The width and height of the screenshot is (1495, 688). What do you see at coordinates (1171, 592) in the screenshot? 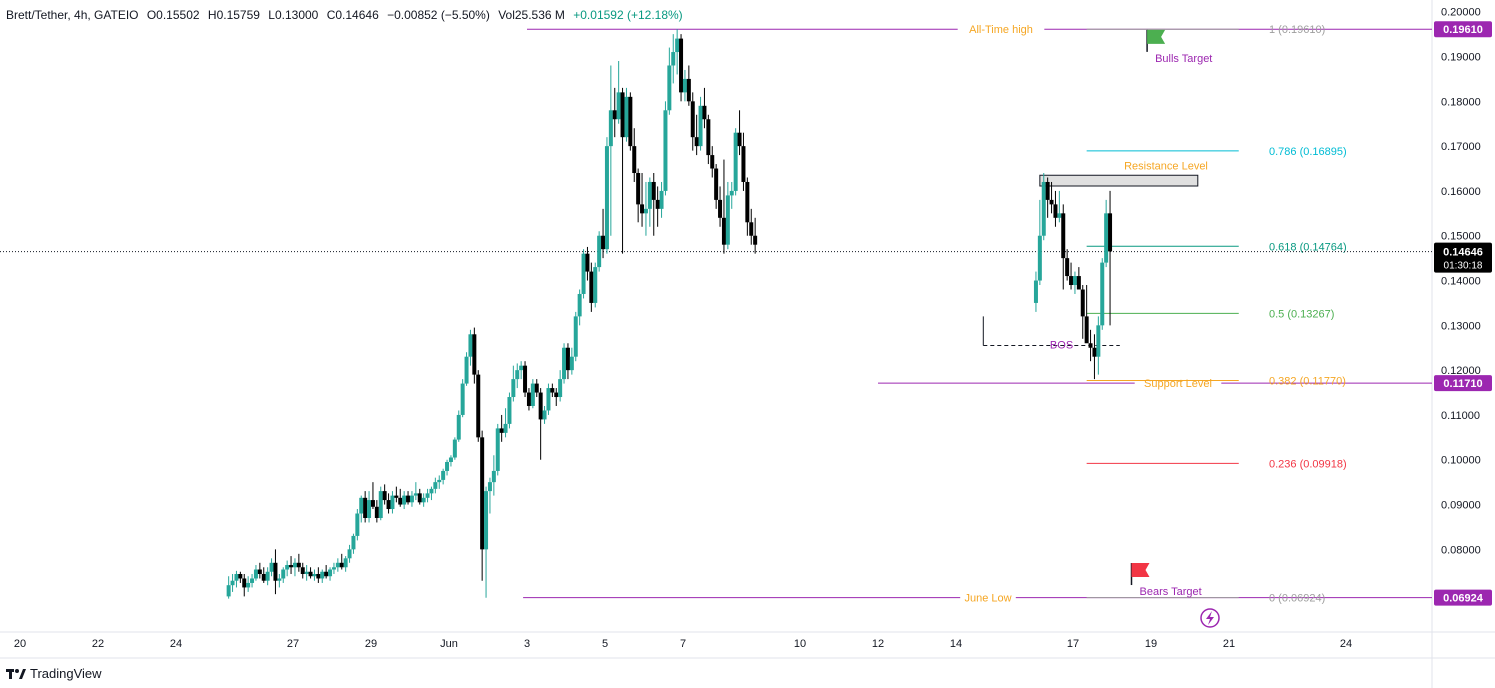
I see `target-label: Bears Target` at bounding box center [1171, 592].